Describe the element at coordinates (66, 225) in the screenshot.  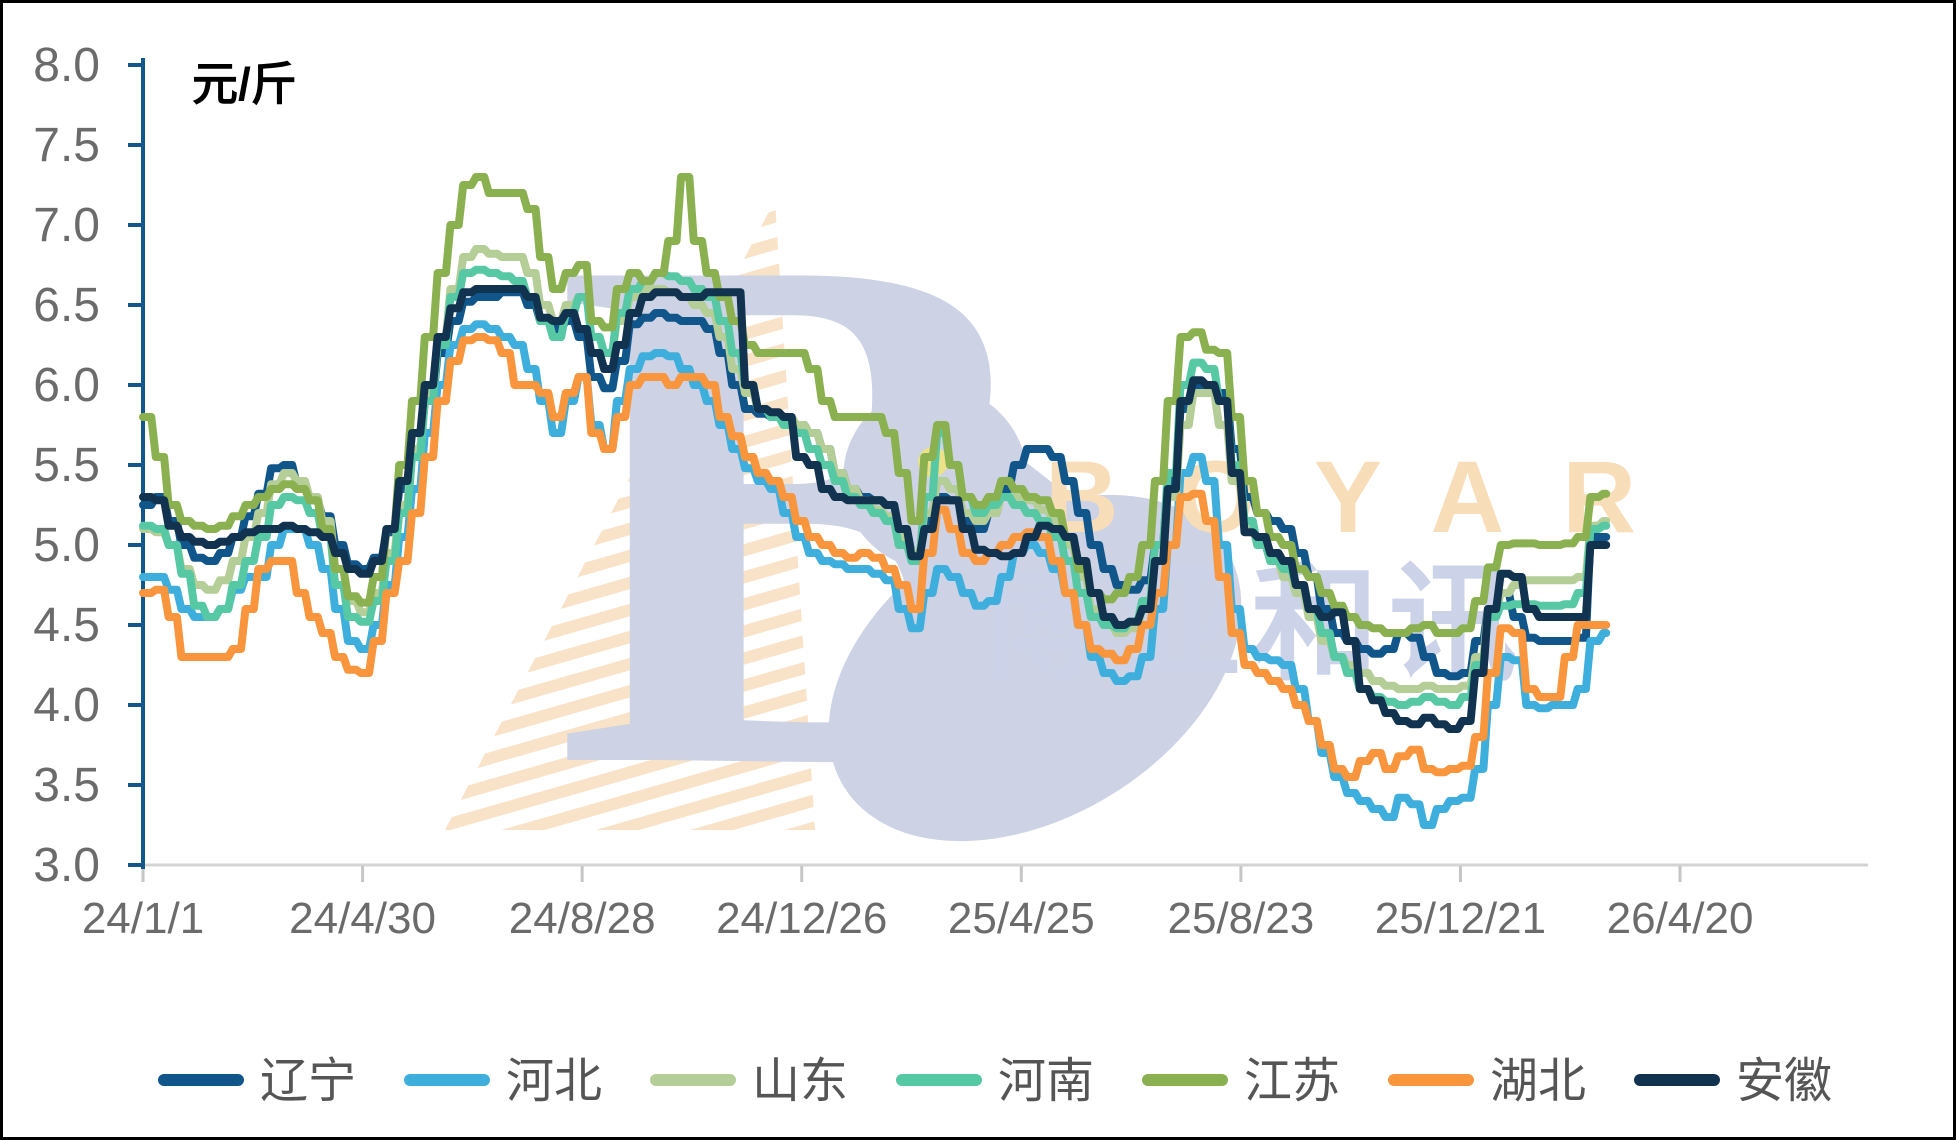
I see `y-tick-label: 7.0` at that location.